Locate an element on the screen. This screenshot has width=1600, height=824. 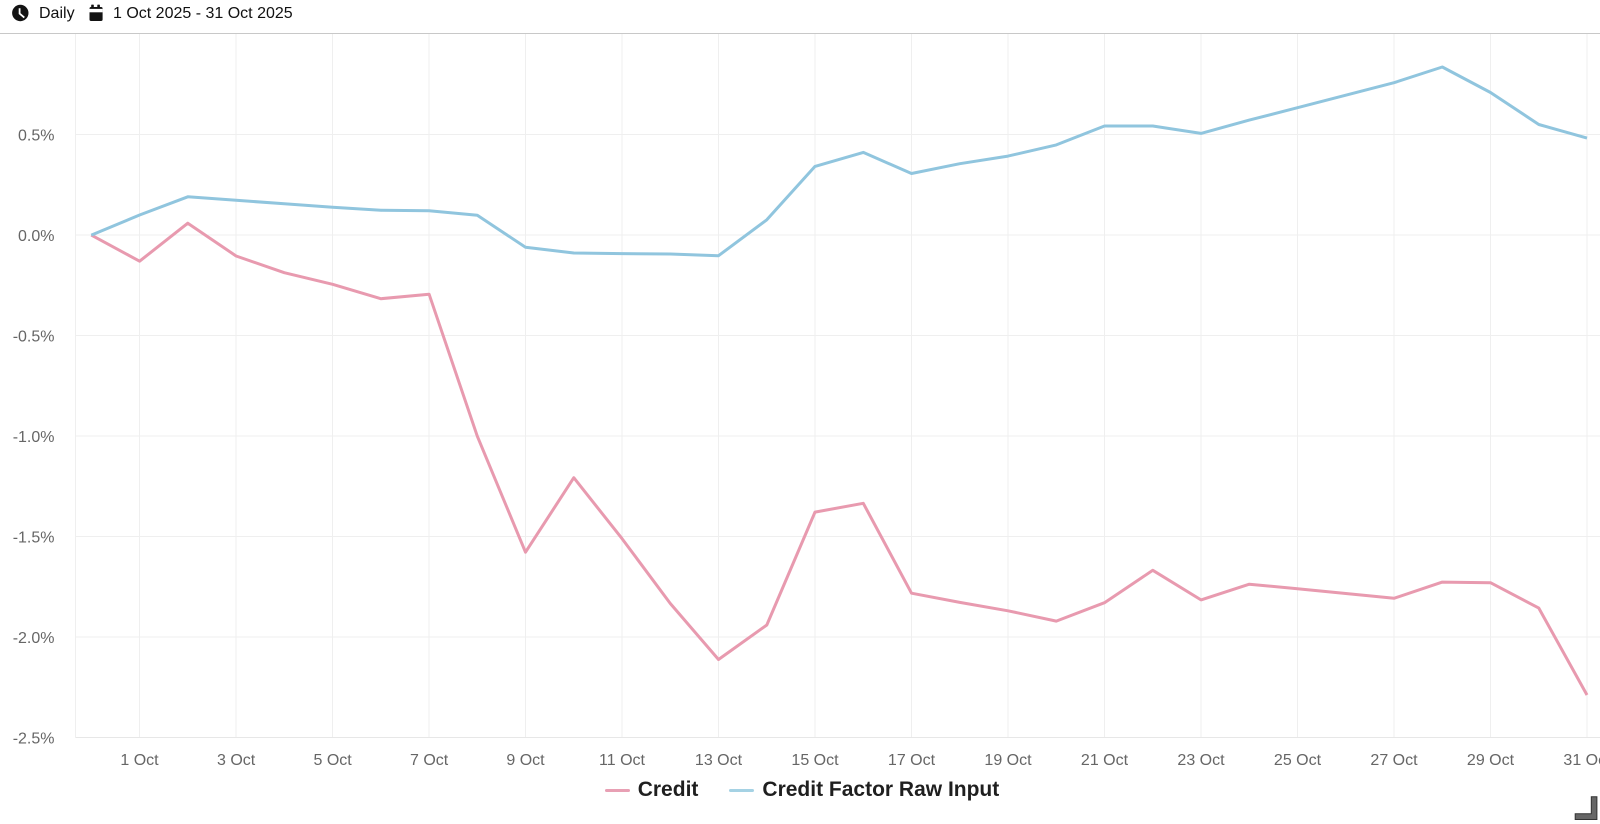
svg-text: 27 Oct is located at coordinates (1394, 760).